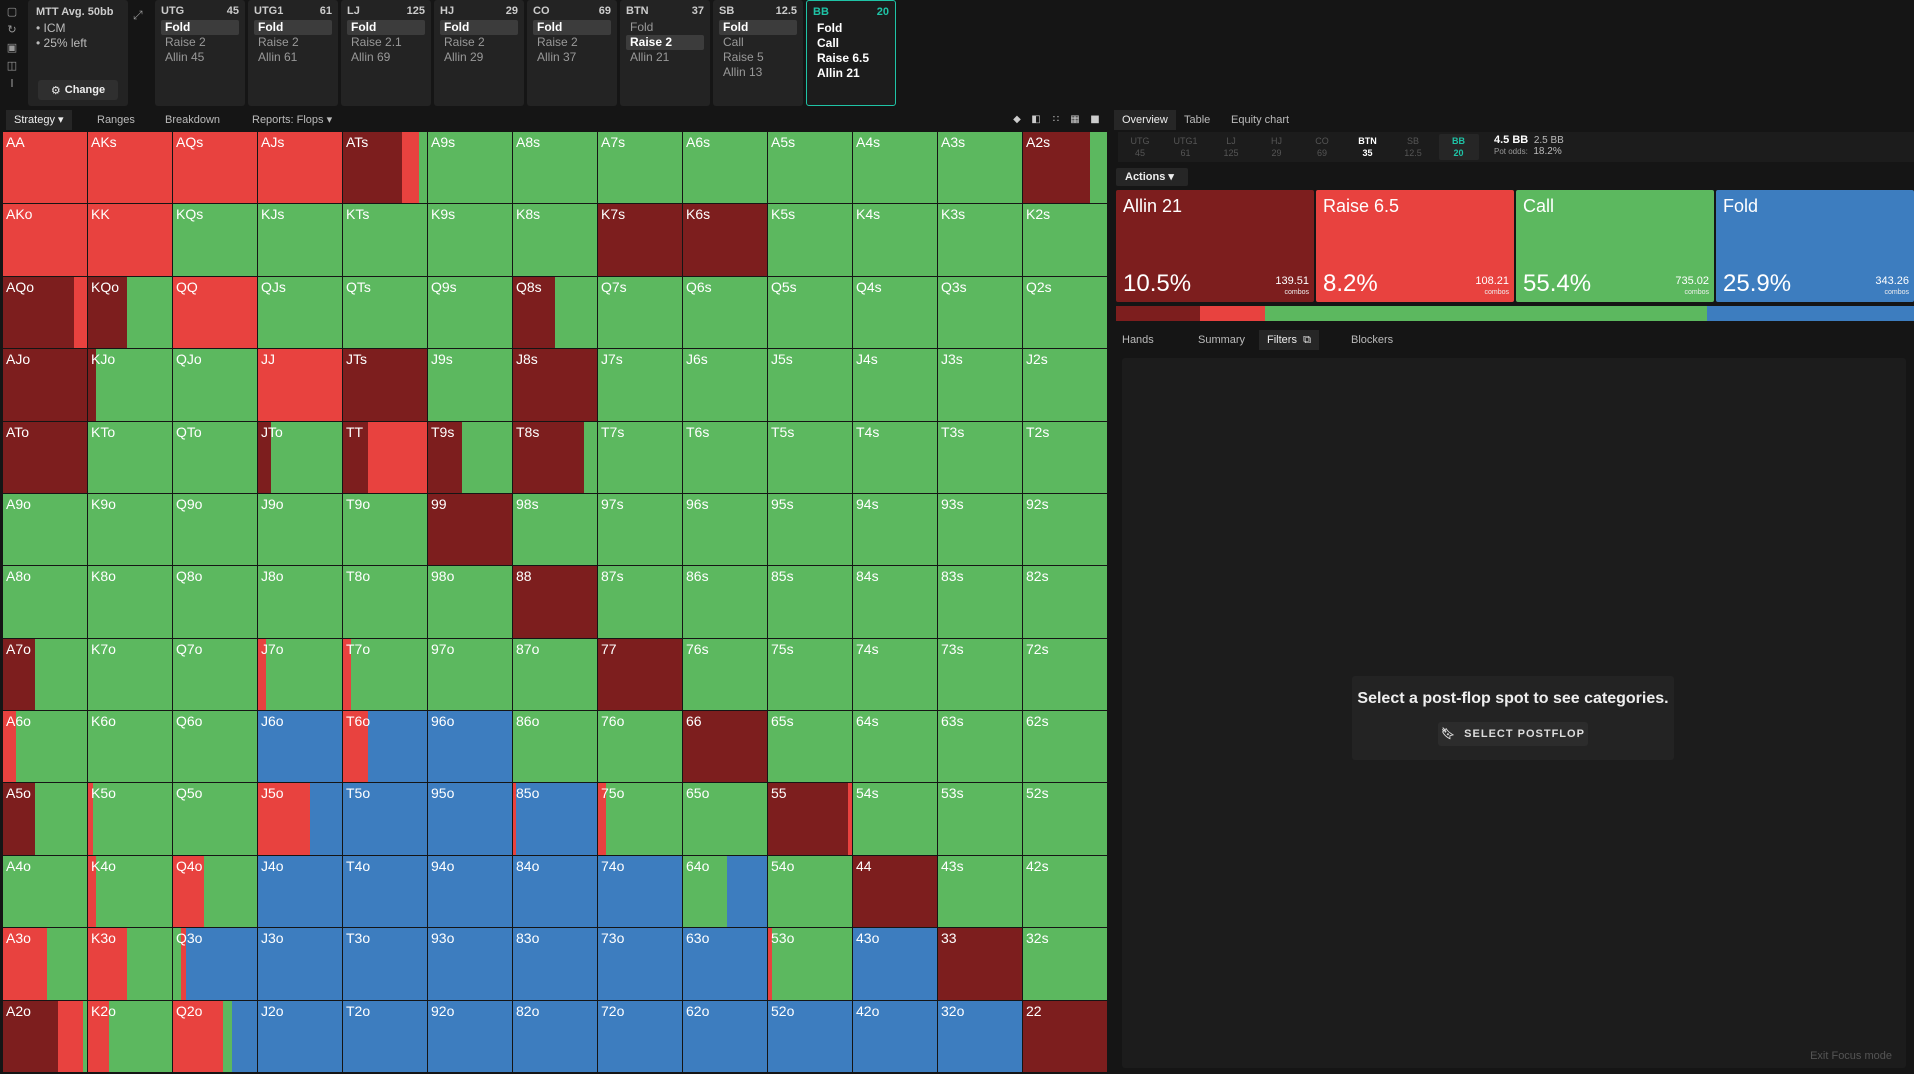 This screenshot has height=1074, width=1914. What do you see at coordinates (1231, 147) in the screenshot?
I see `position-chip-lj: LJ 125` at bounding box center [1231, 147].